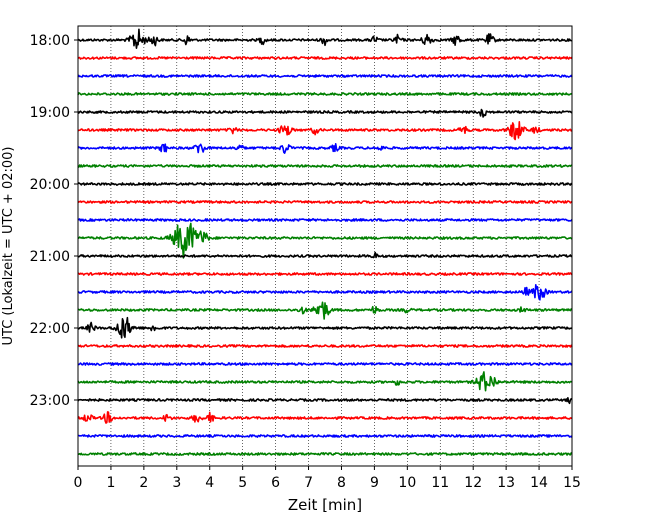 This screenshot has height=520, width=650. I want to click on trace-row-22:00, so click(325, 327).